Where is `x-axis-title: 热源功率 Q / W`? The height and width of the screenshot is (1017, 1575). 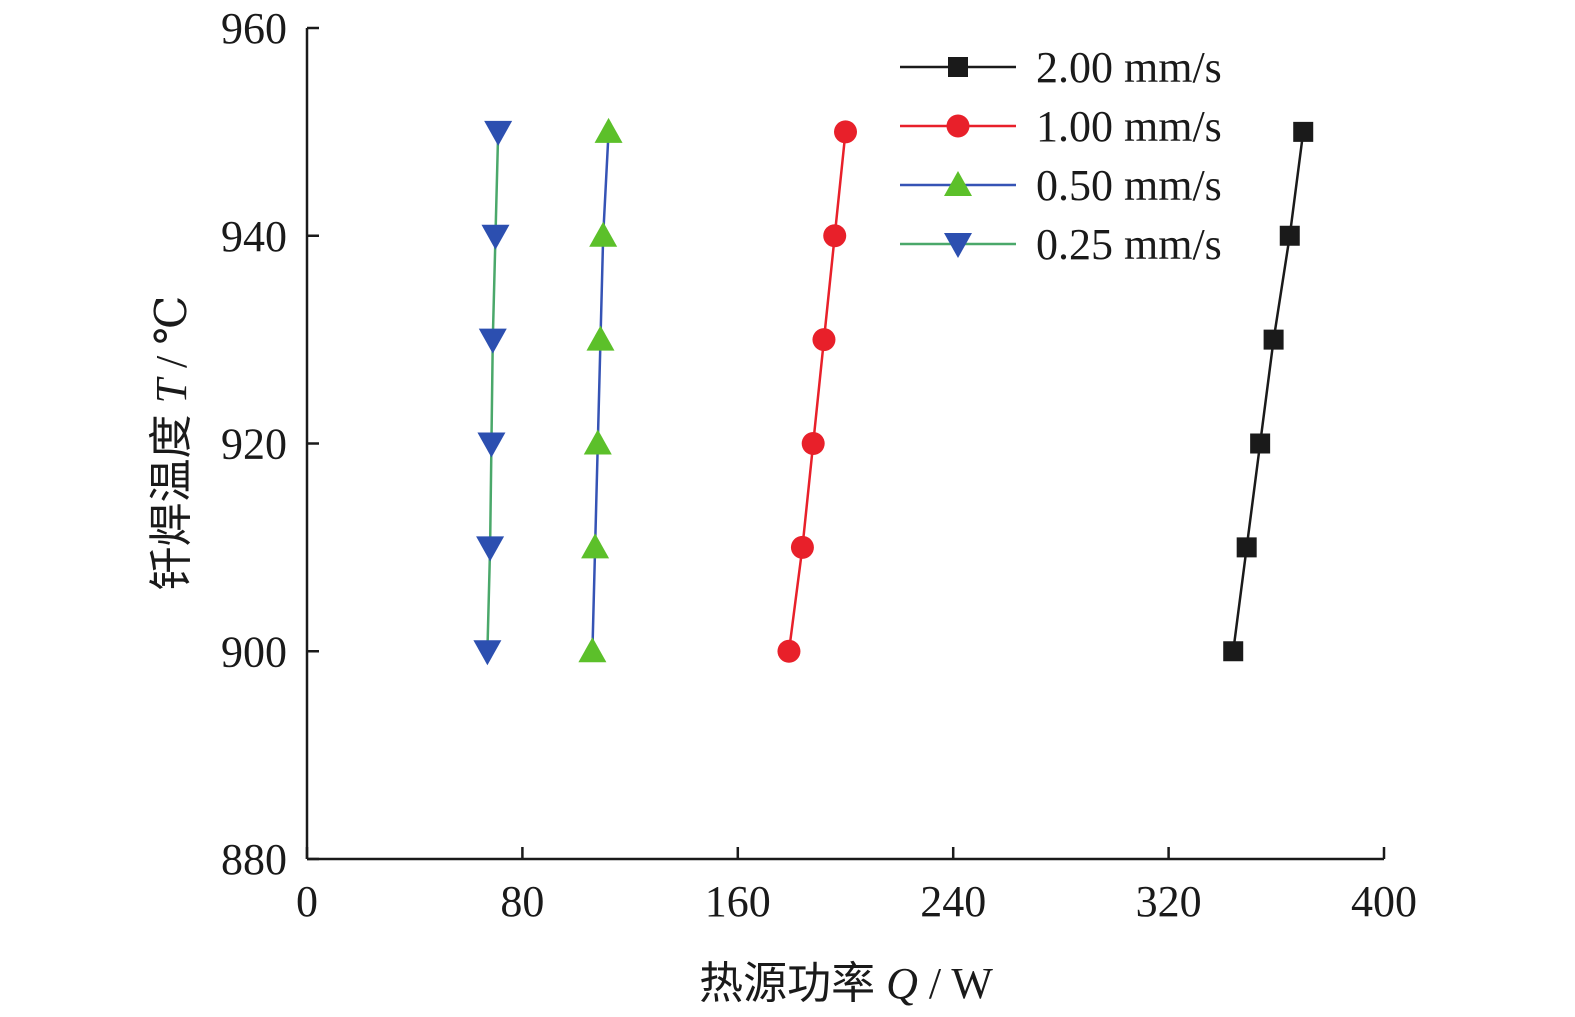
x-axis-title: 热源功率 Q / W is located at coordinates (846, 983).